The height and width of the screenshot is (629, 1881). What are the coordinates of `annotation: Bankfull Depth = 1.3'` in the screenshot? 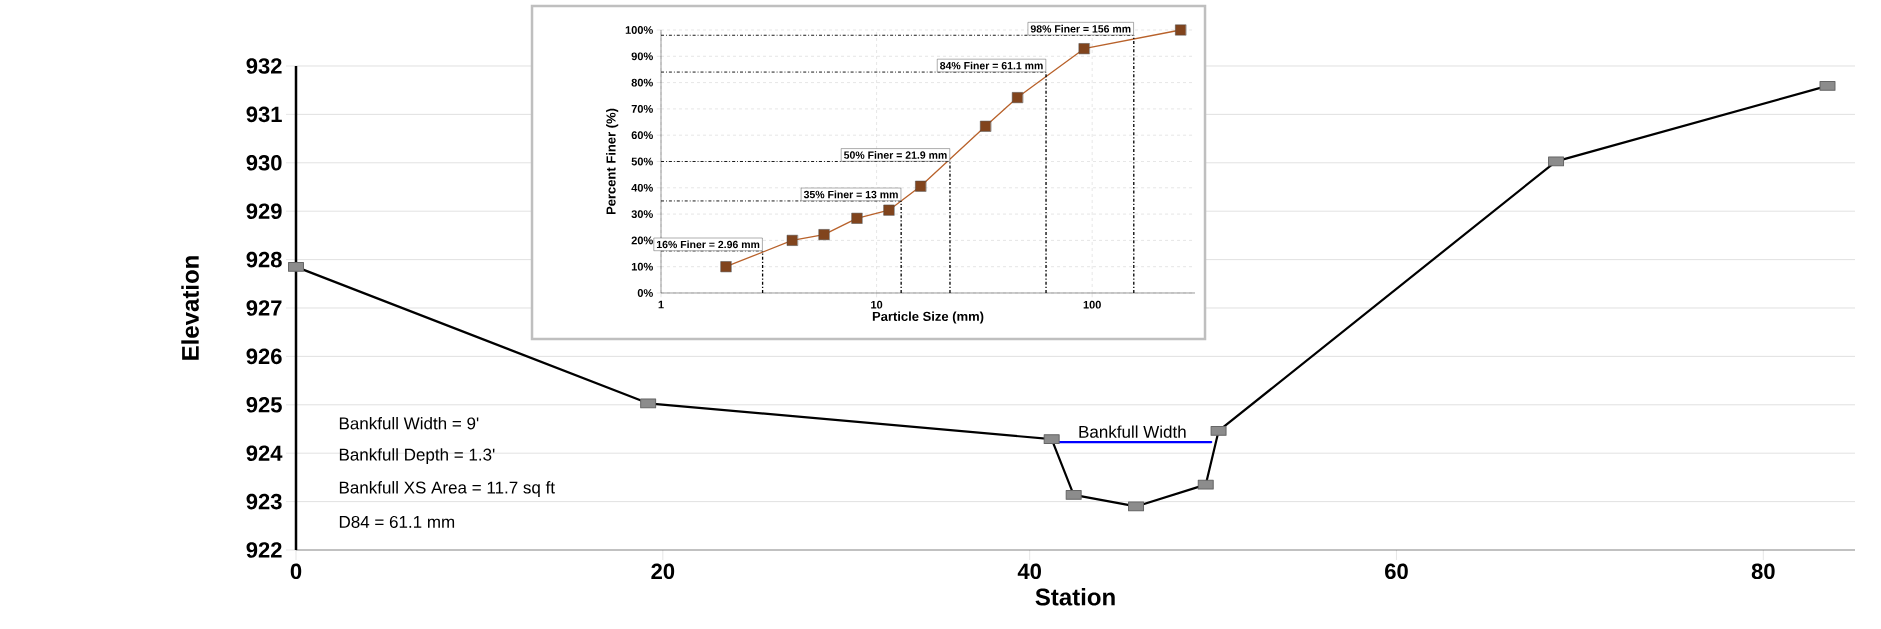 It's located at (417, 456).